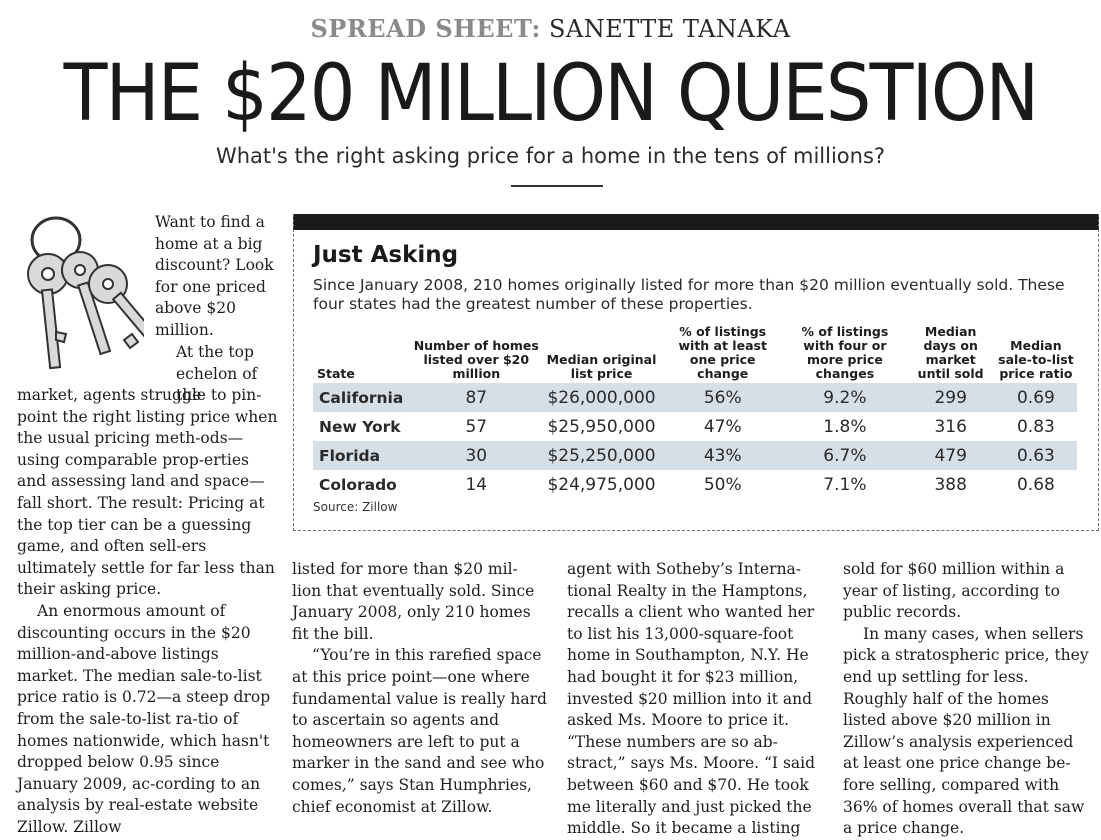  I want to click on table-top-bar, so click(696, 222).